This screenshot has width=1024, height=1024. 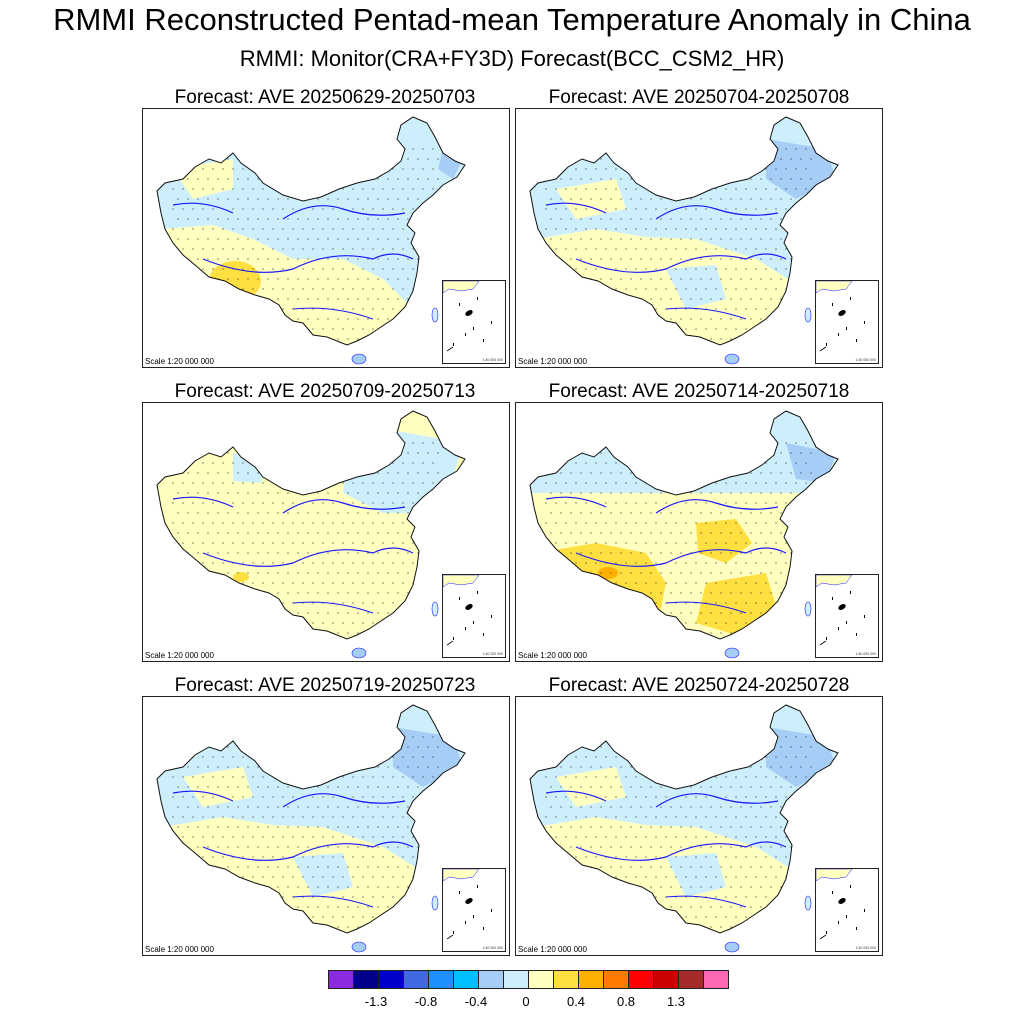 I want to click on colorbar-tick-label: 0.4, so click(x=576, y=1001).